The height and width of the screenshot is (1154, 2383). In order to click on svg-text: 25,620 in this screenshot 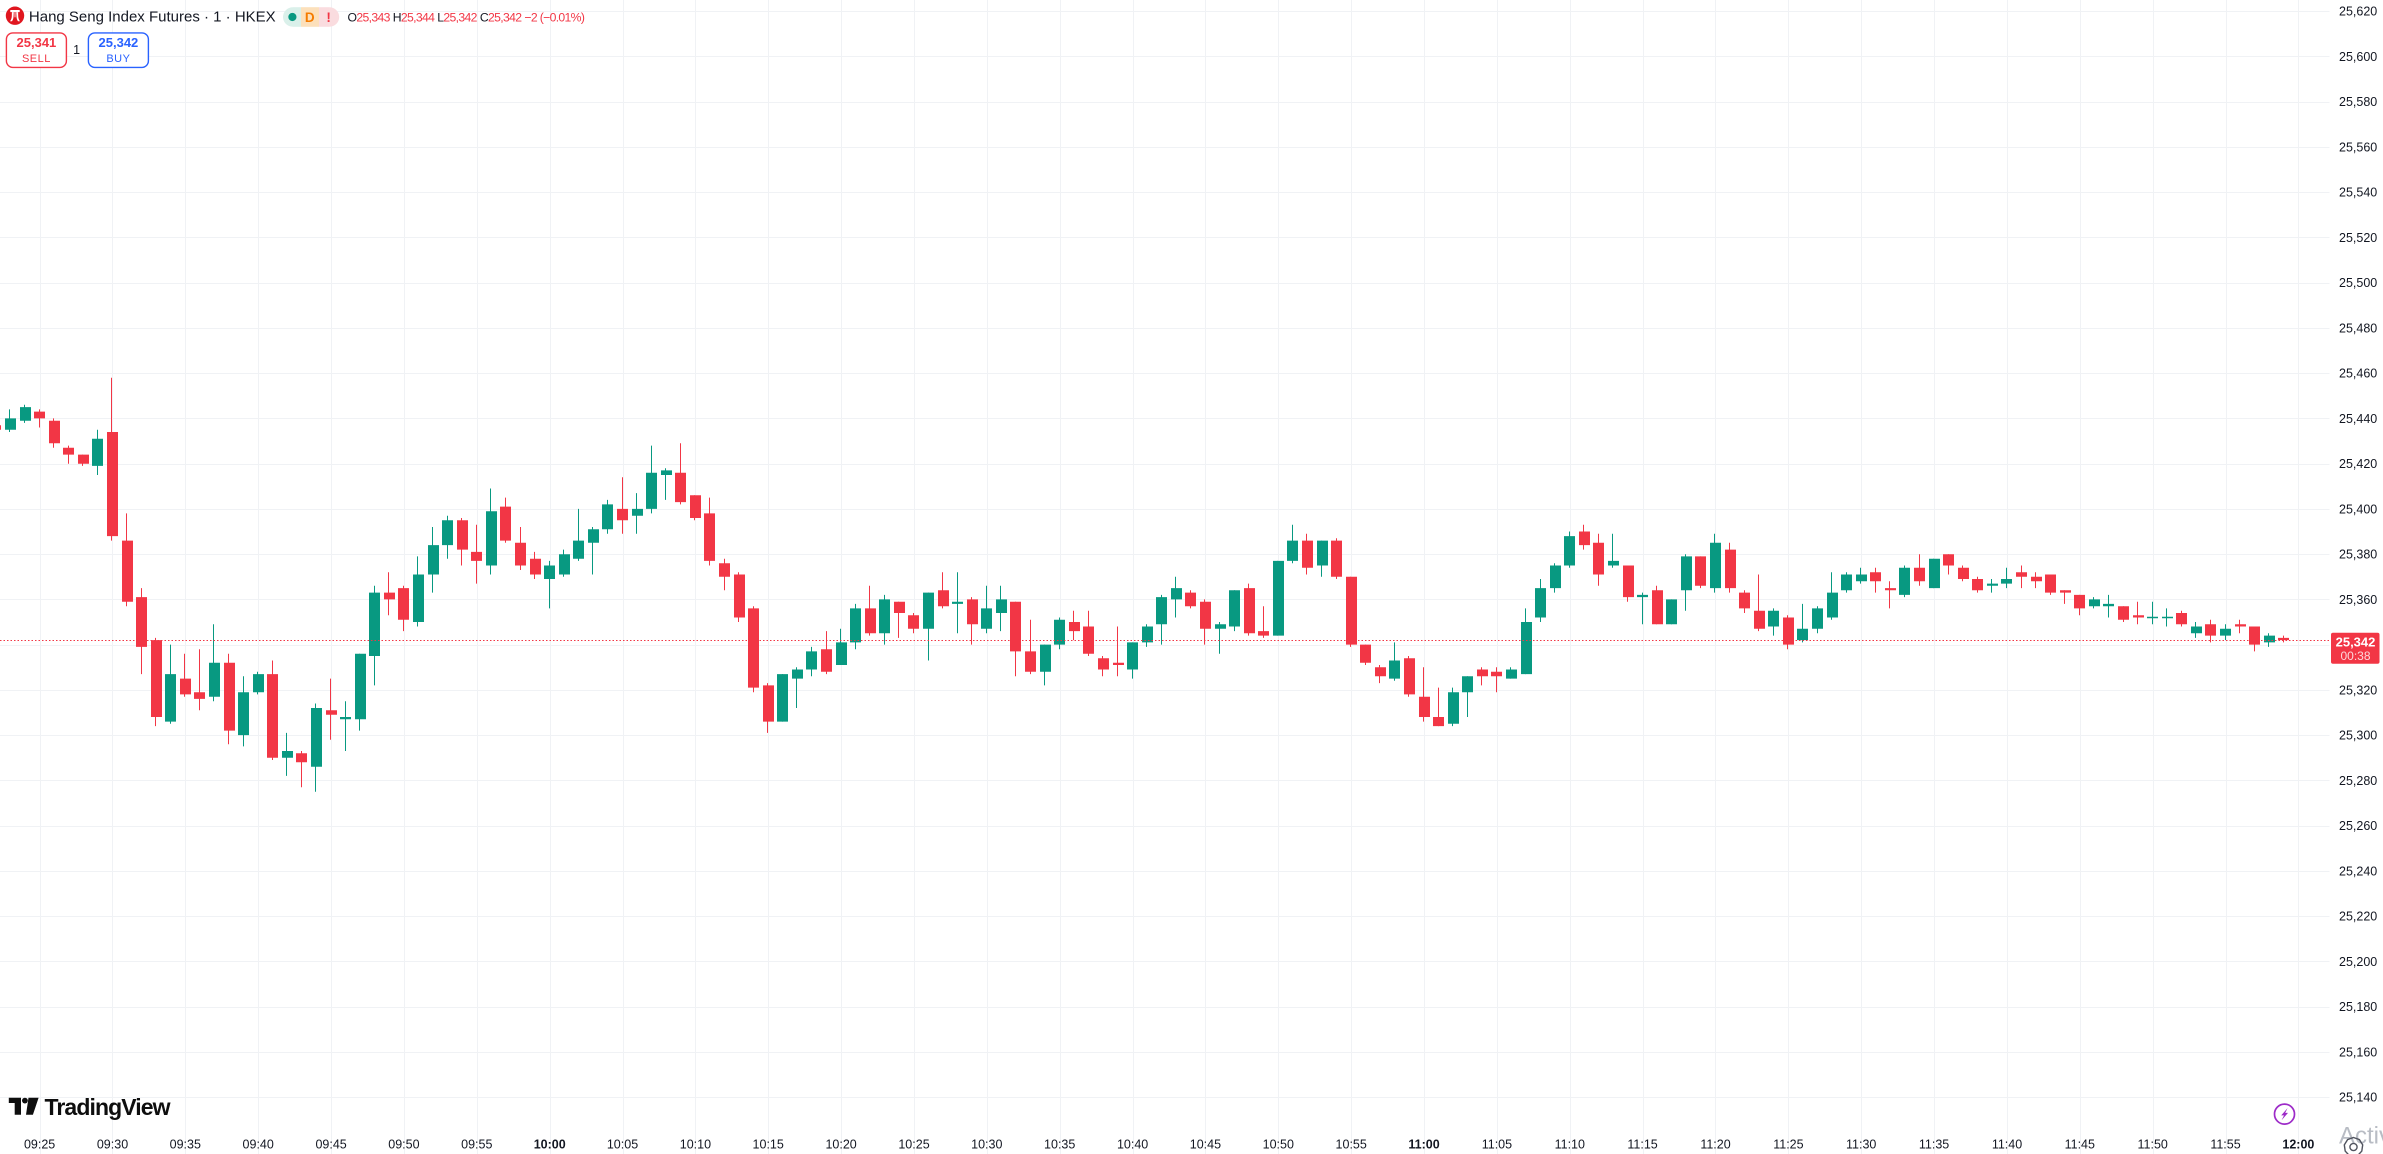, I will do `click(2358, 12)`.